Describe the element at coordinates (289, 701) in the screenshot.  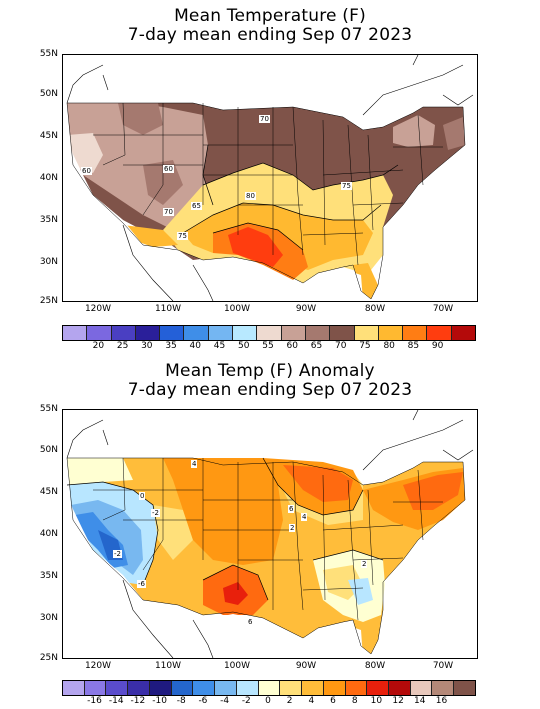
I see `colorbar-tick-label: 2` at that location.